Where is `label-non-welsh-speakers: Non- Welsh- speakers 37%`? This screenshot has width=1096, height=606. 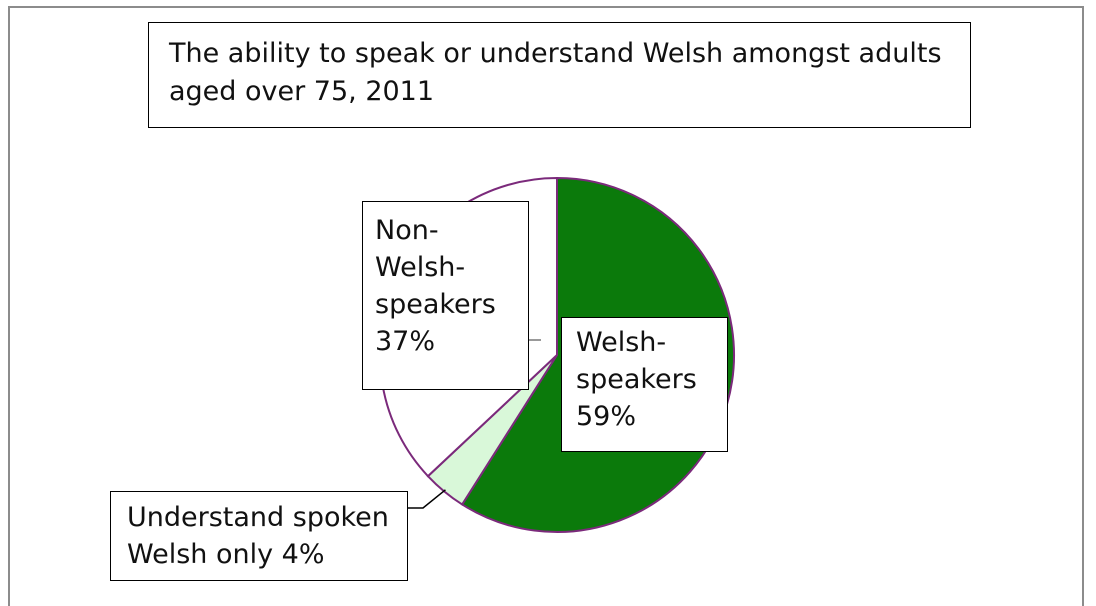 label-non-welsh-speakers: Non- Welsh- speakers 37% is located at coordinates (445, 295).